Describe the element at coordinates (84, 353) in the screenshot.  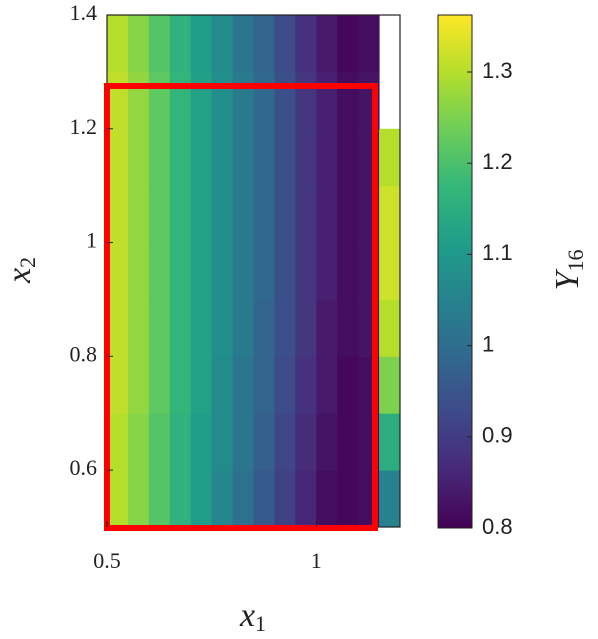
I see `y-tick-label: 0.8` at that location.